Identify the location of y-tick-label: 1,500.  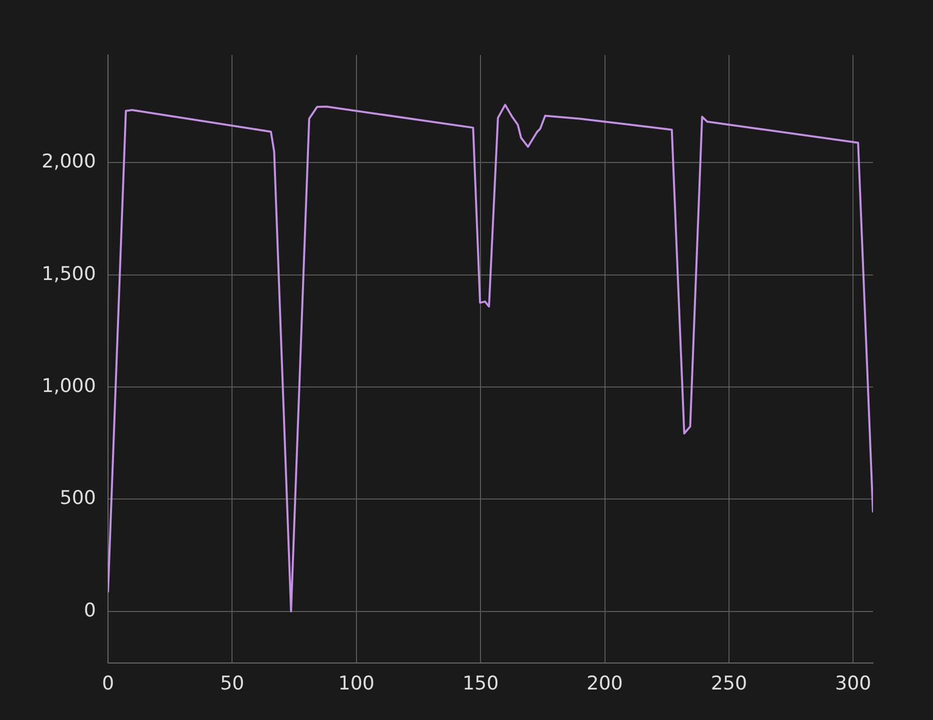
(69, 273).